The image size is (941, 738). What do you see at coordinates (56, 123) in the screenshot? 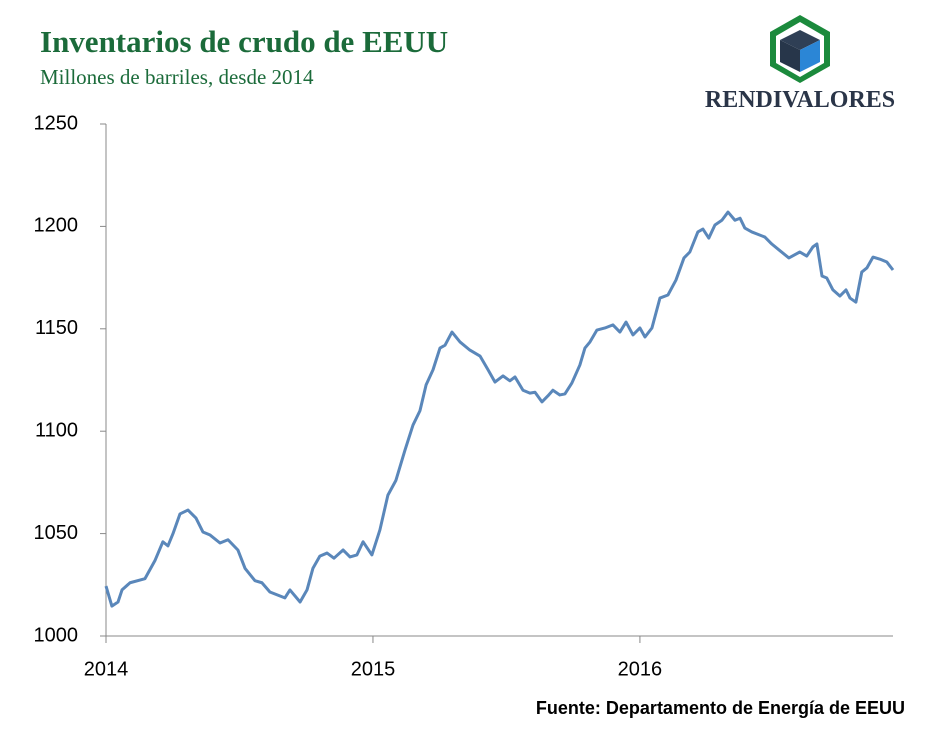
I see `y-tick-label: 1250` at bounding box center [56, 123].